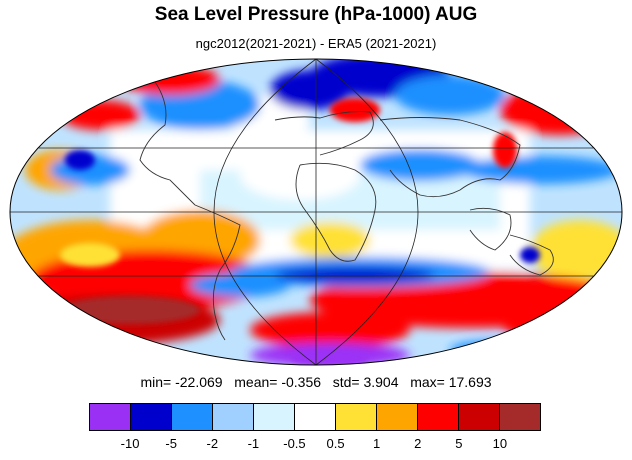  What do you see at coordinates (316, 43) in the screenshot?
I see `chart-subtitle: ngc2012(2021-2021) - ERA5 (2021-2021)` at bounding box center [316, 43].